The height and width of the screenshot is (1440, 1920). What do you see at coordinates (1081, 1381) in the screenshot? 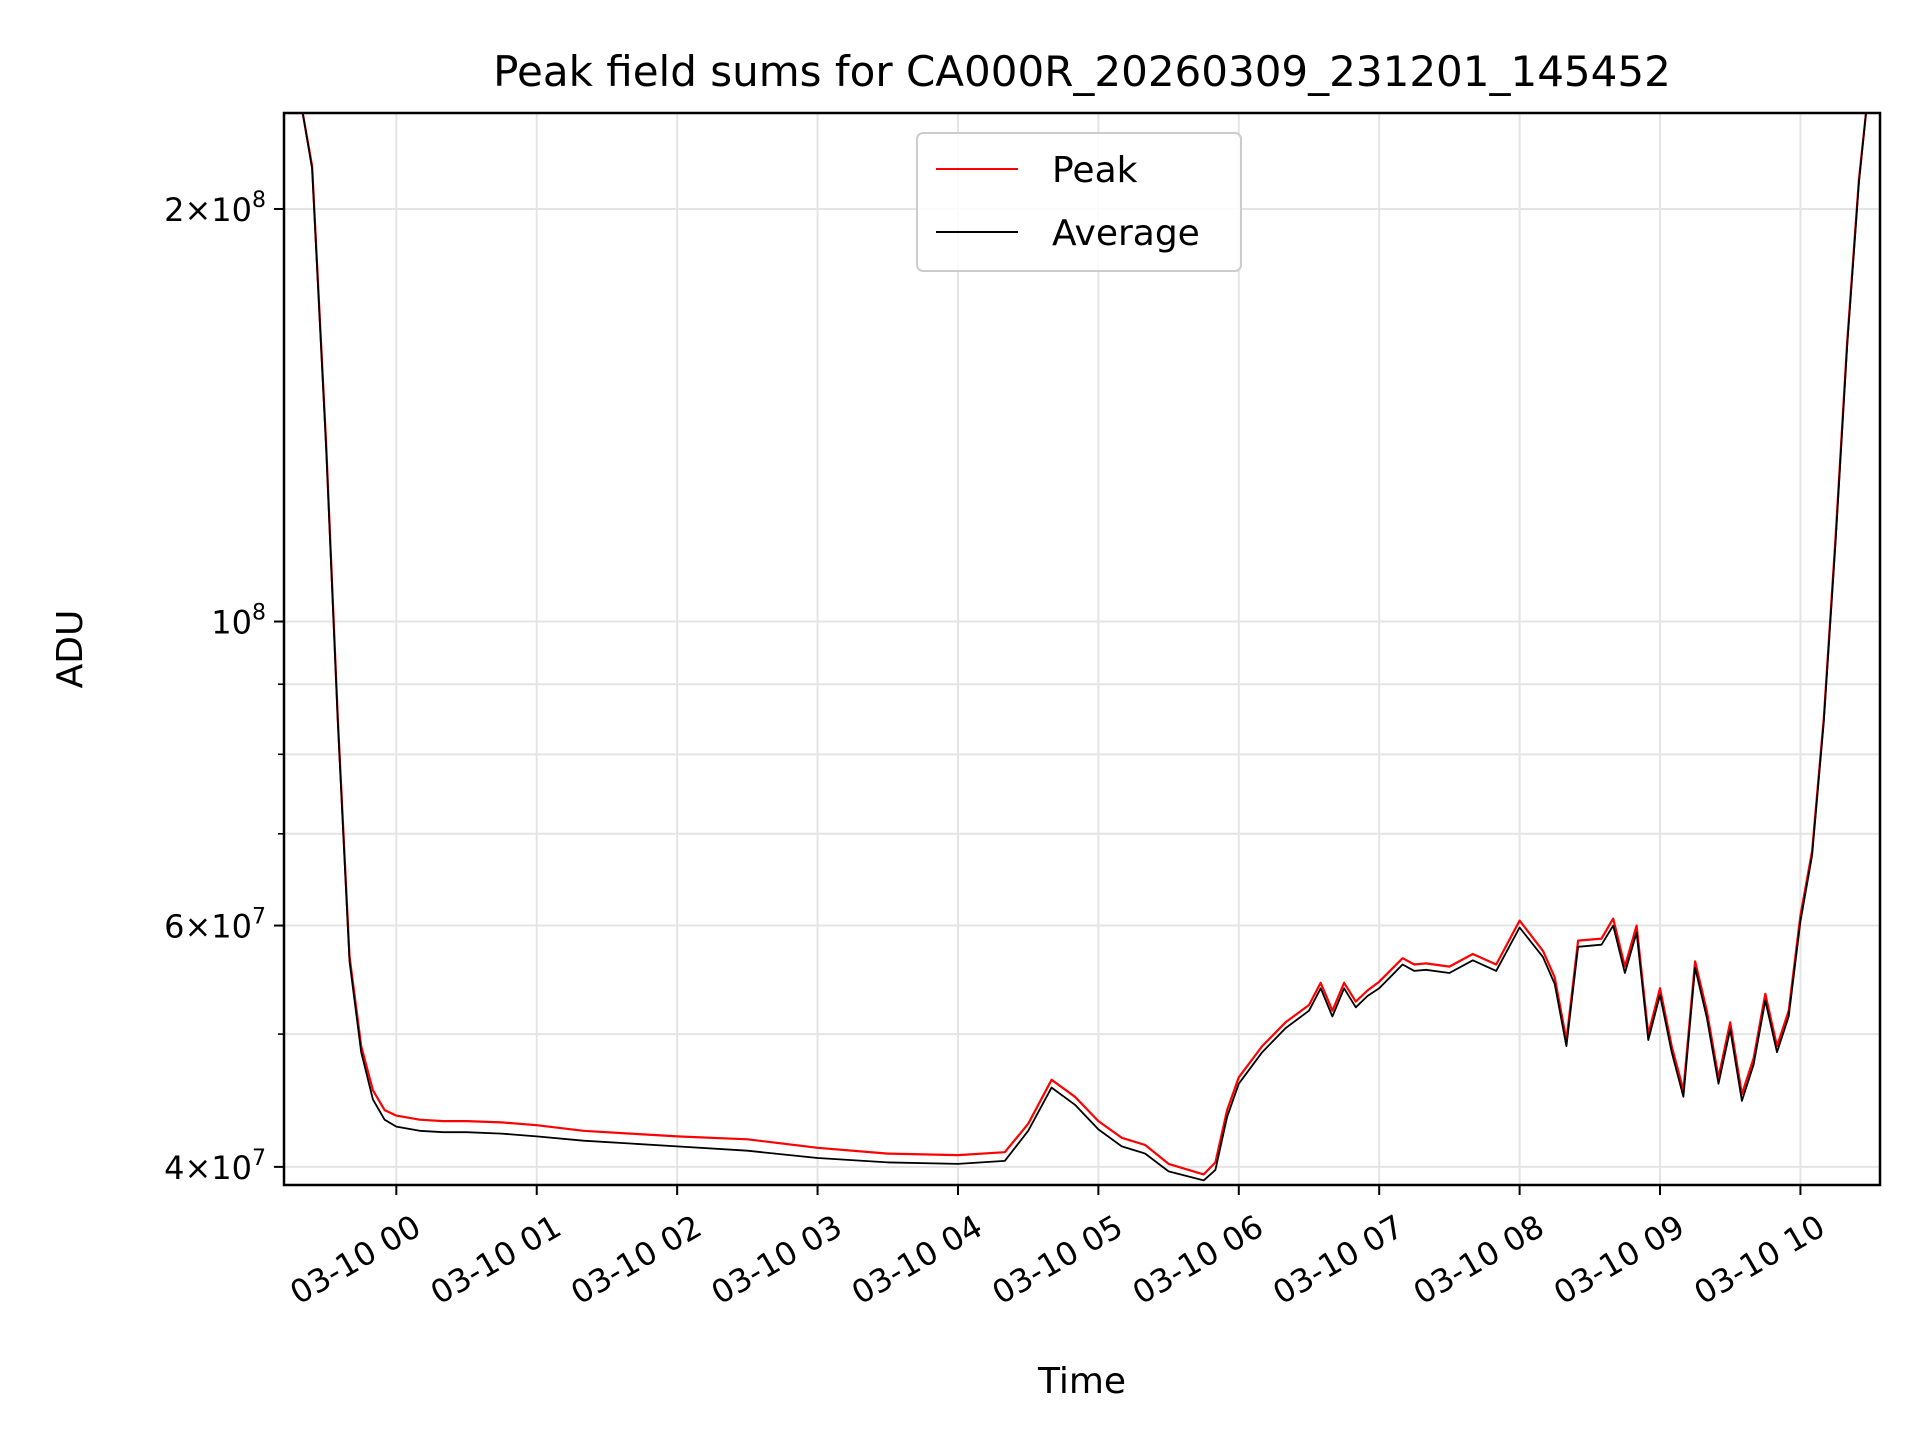
I see `x-axis-label: Time` at bounding box center [1081, 1381].